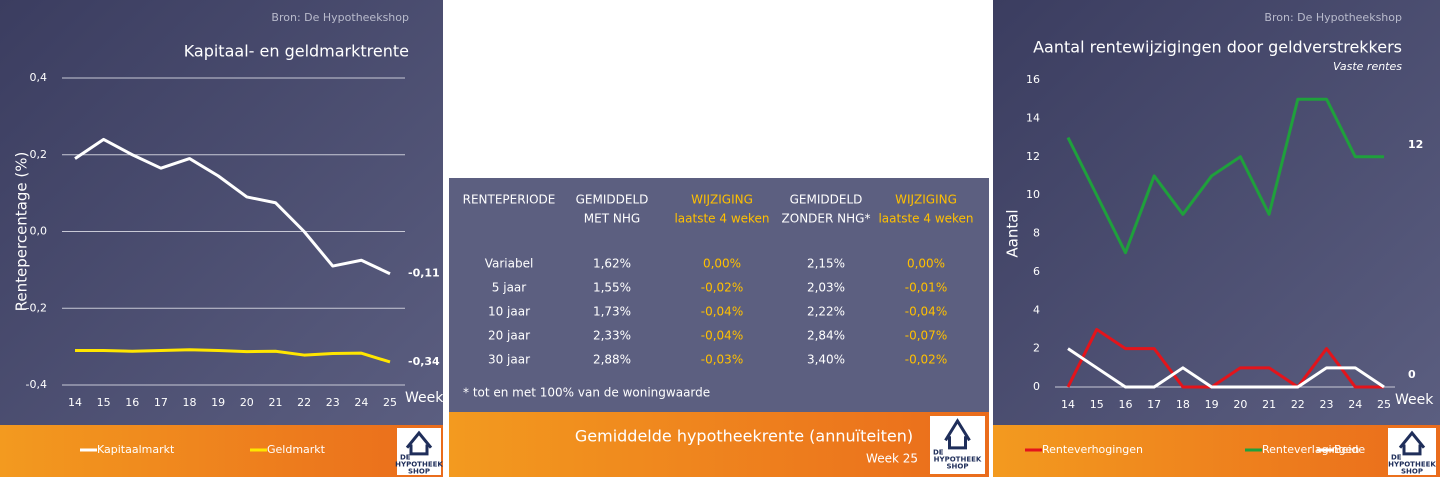  What do you see at coordinates (509, 200) in the screenshot?
I see `column-header: RENTEPERIODE` at bounding box center [509, 200].